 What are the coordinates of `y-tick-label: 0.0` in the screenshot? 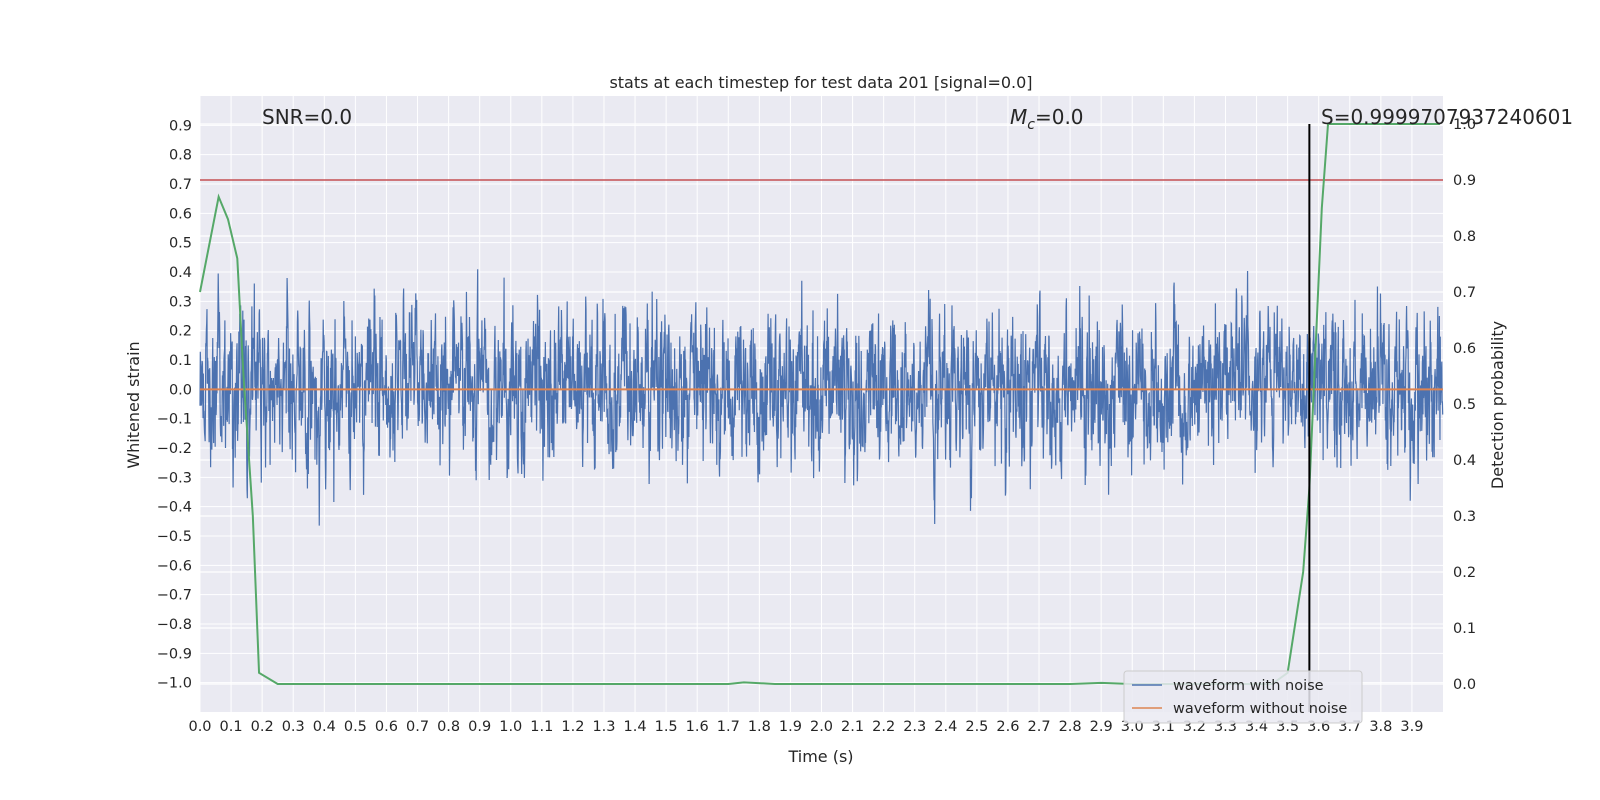 It's located at (180, 390).